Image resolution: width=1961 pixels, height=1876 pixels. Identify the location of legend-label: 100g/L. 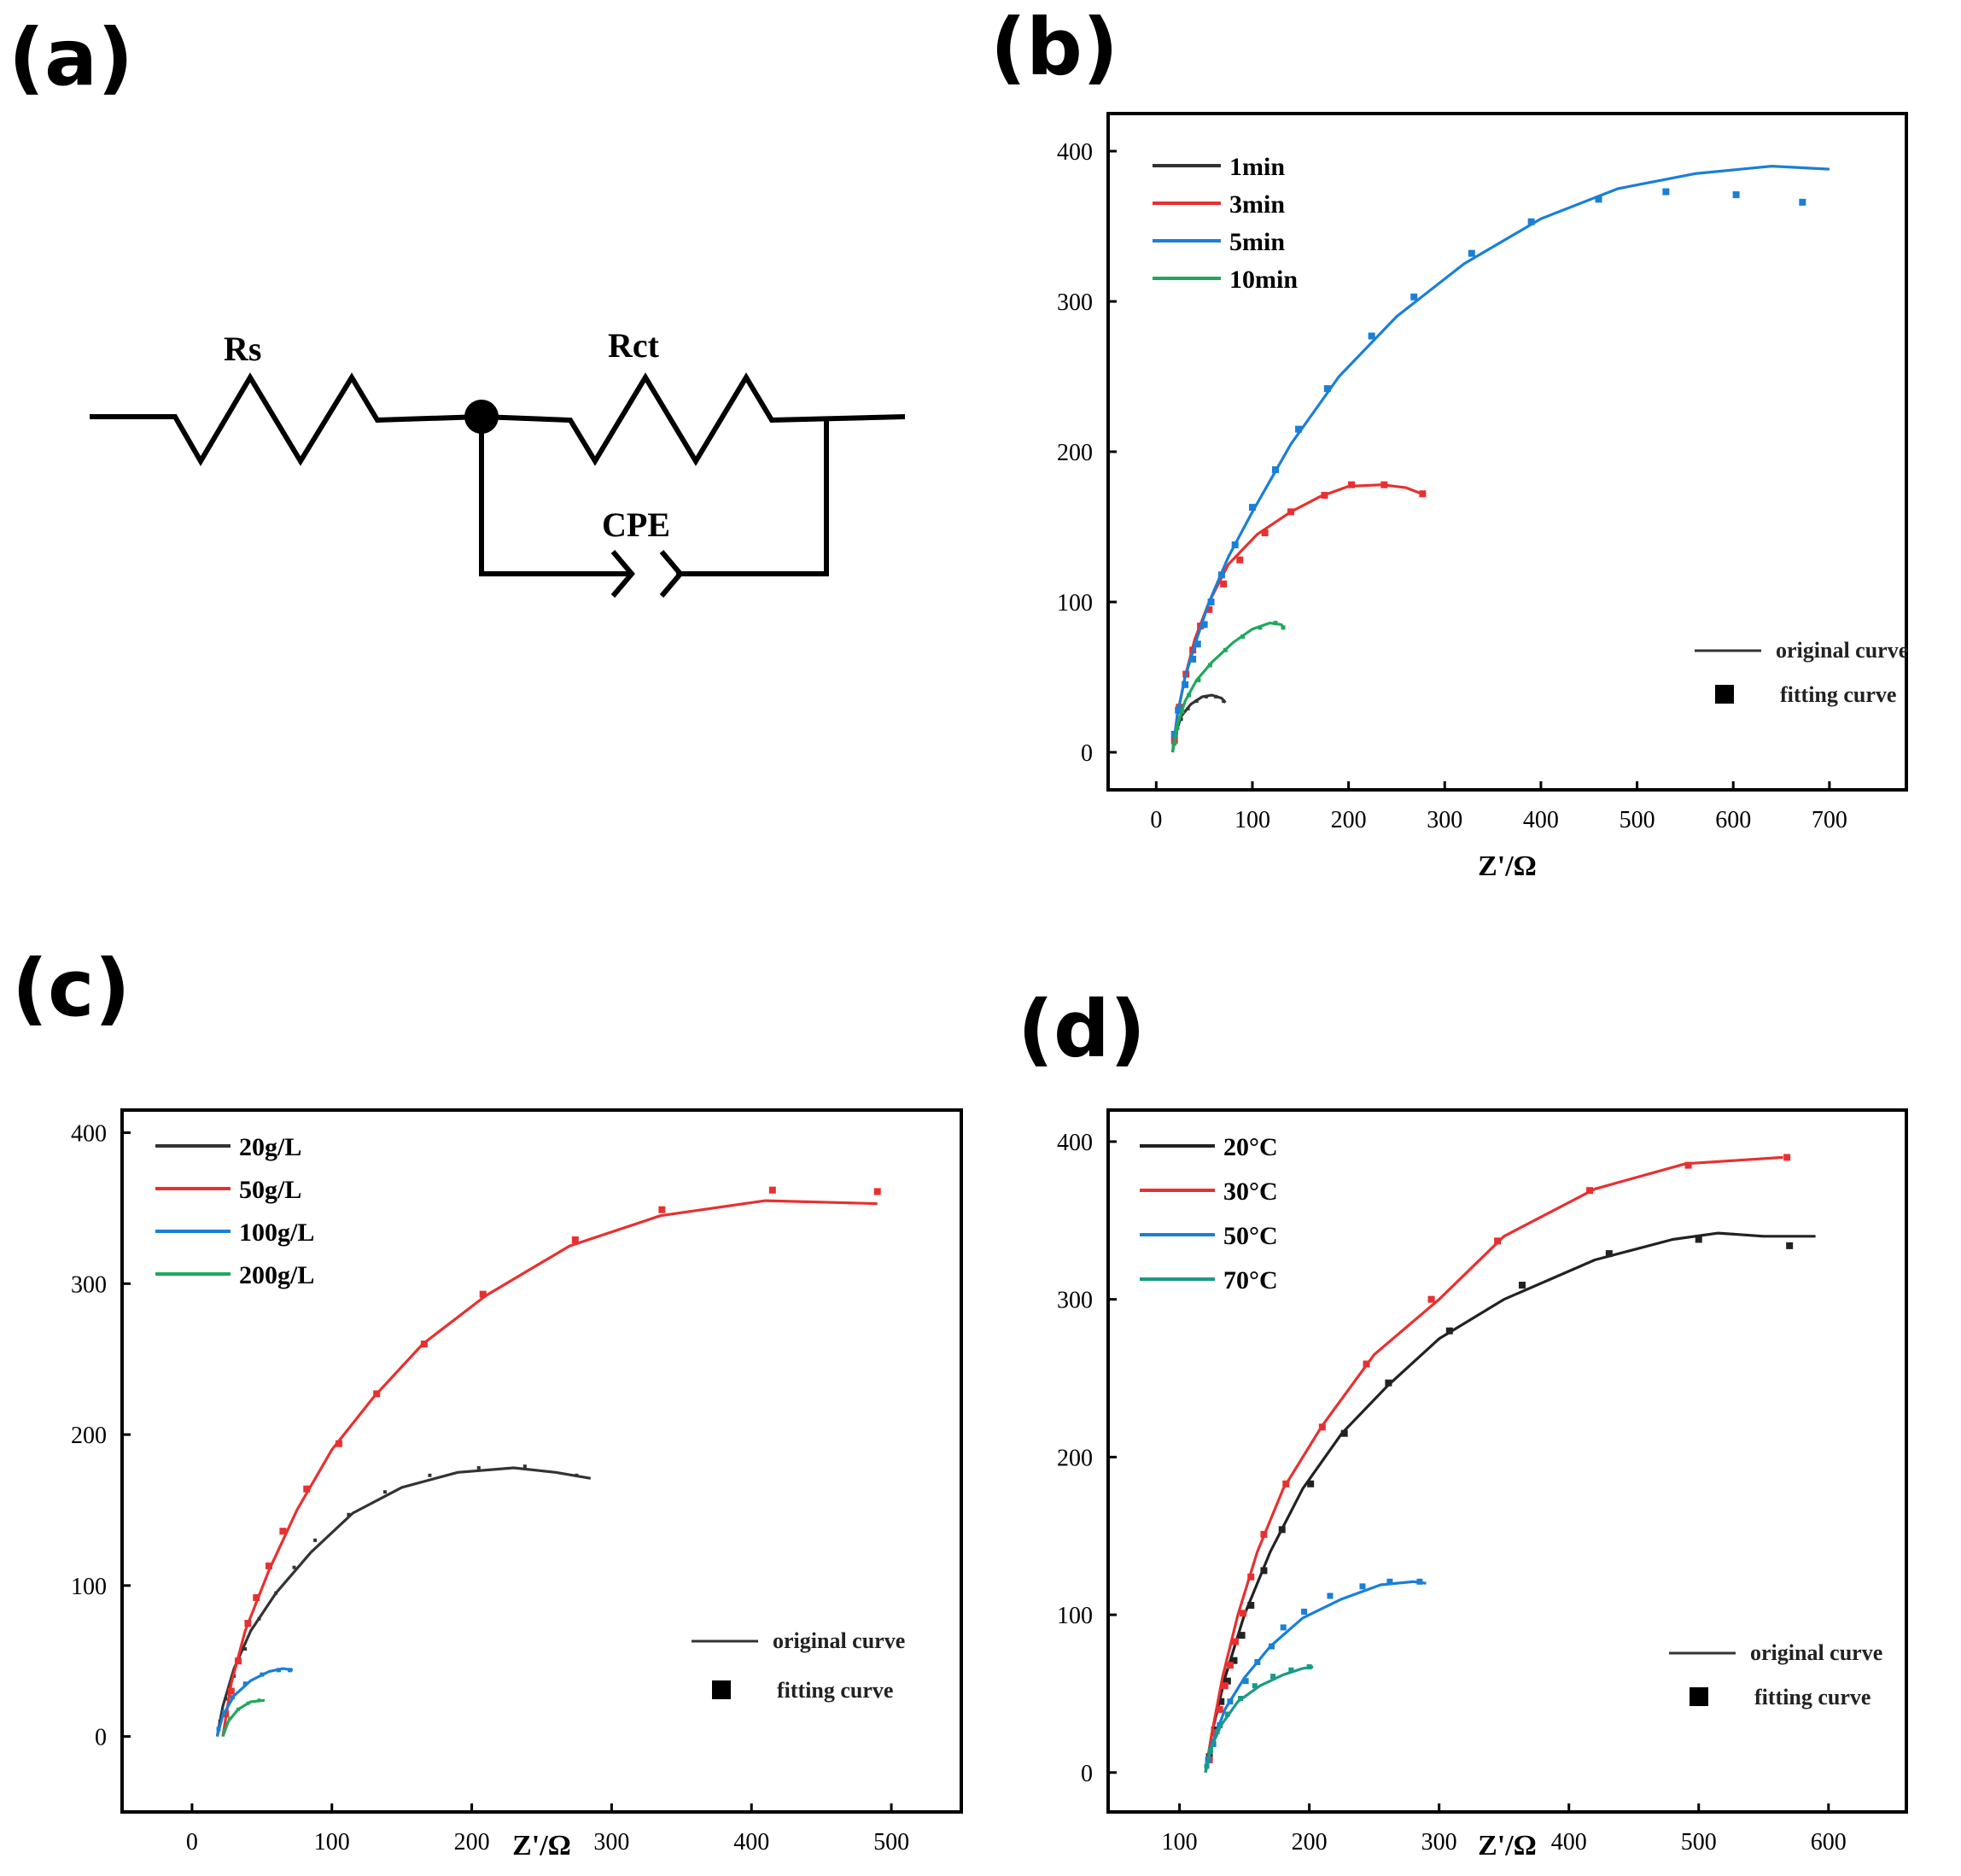
(276, 1233).